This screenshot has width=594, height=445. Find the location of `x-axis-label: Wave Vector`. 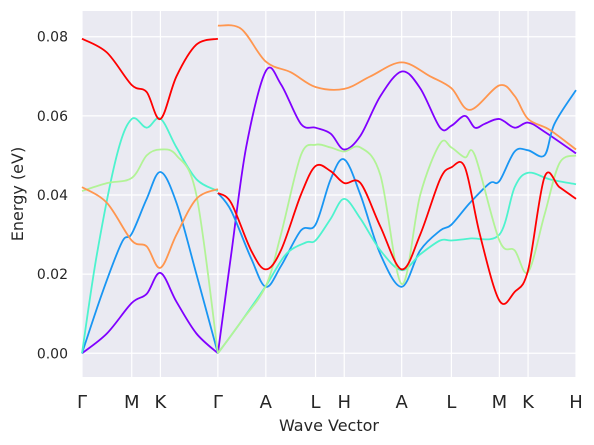

x-axis-label: Wave Vector is located at coordinates (329, 425).